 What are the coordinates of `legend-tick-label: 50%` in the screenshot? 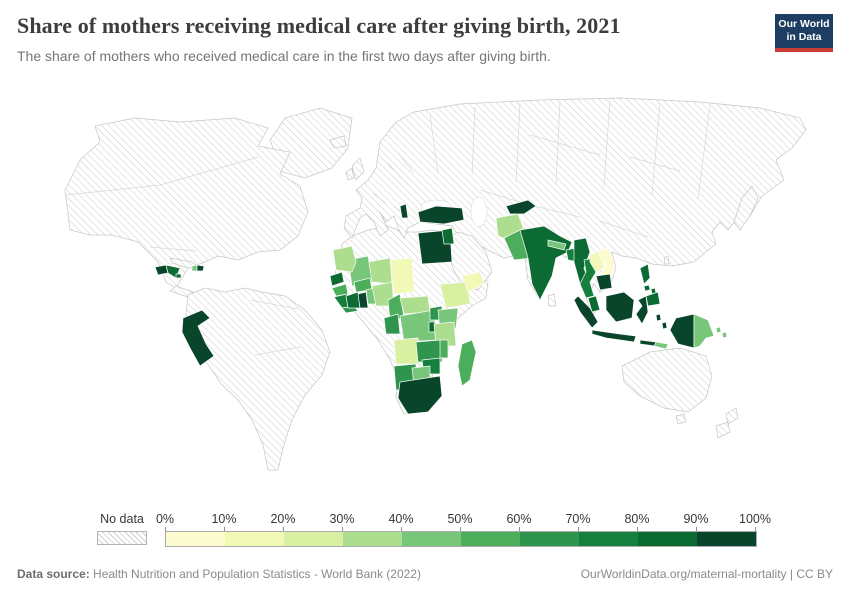 It's located at (460, 519).